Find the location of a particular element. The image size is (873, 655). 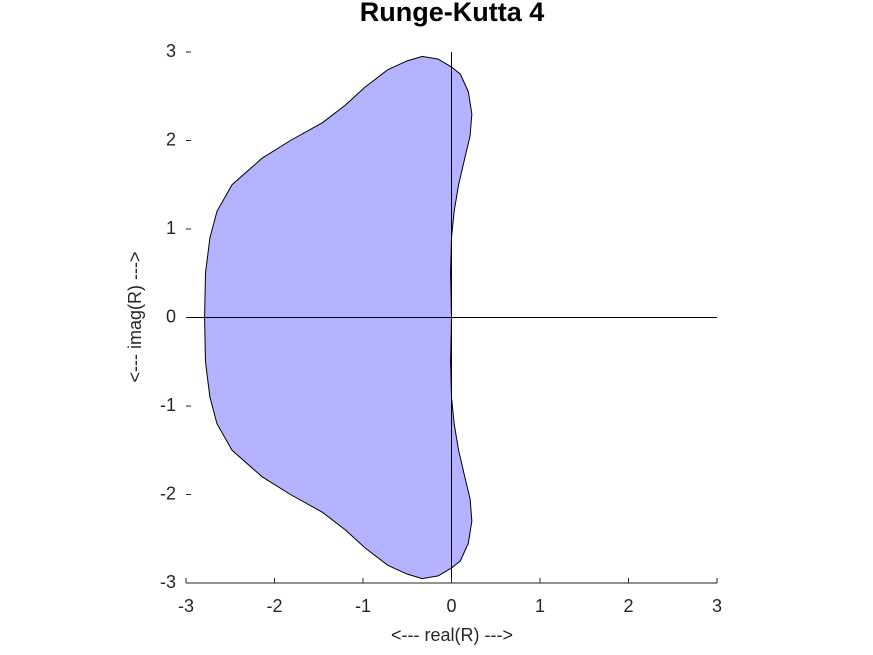

y-tick-label: 3 is located at coordinates (171, 51).